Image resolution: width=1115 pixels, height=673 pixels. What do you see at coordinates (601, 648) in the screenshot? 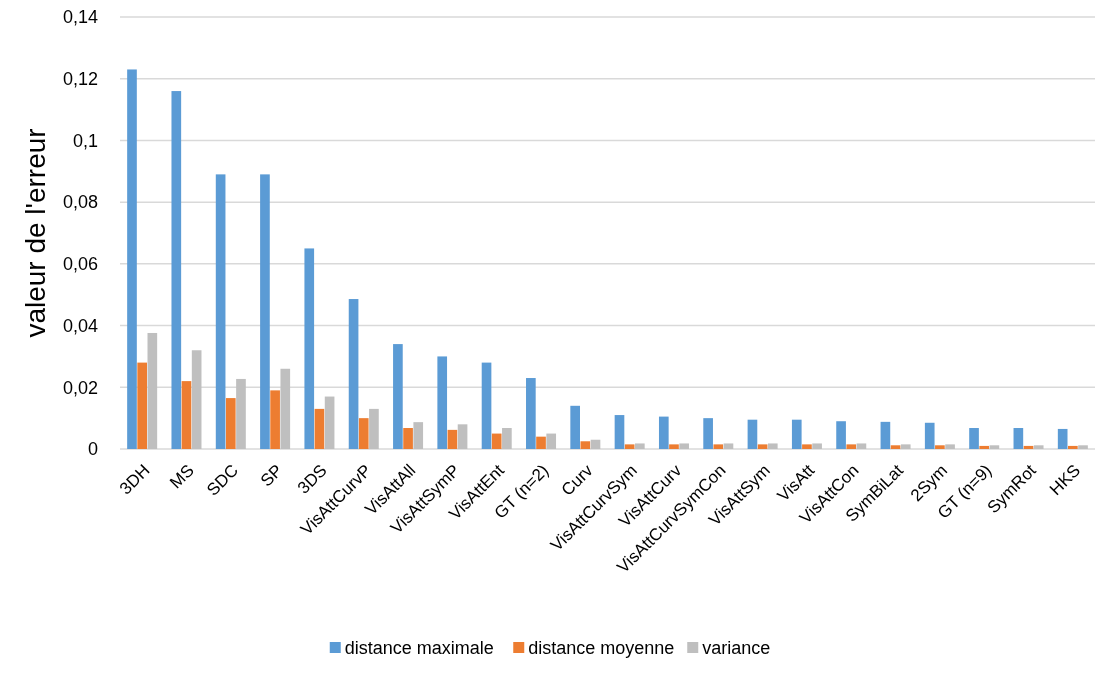
I see `legend-label: distance moyenne` at bounding box center [601, 648].